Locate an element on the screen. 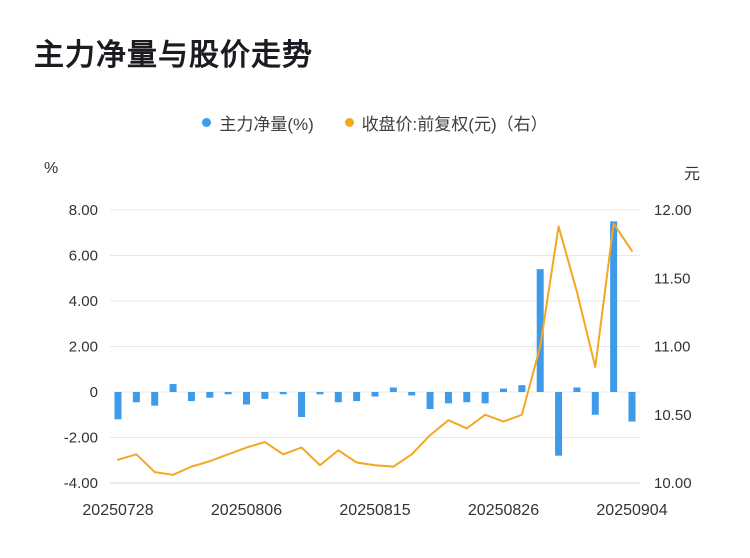 The image size is (750, 558). legend-item-close-price: 收盘价:前复权(元)（右） is located at coordinates (446, 122).